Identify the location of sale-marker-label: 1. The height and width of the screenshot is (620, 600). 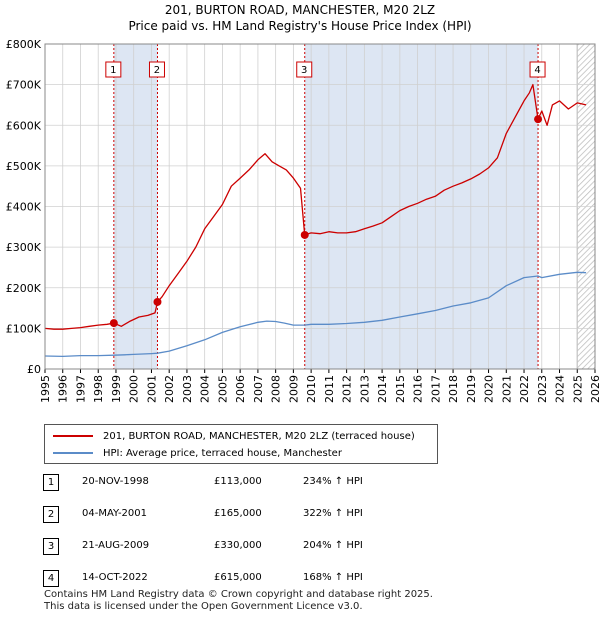
(113, 70).